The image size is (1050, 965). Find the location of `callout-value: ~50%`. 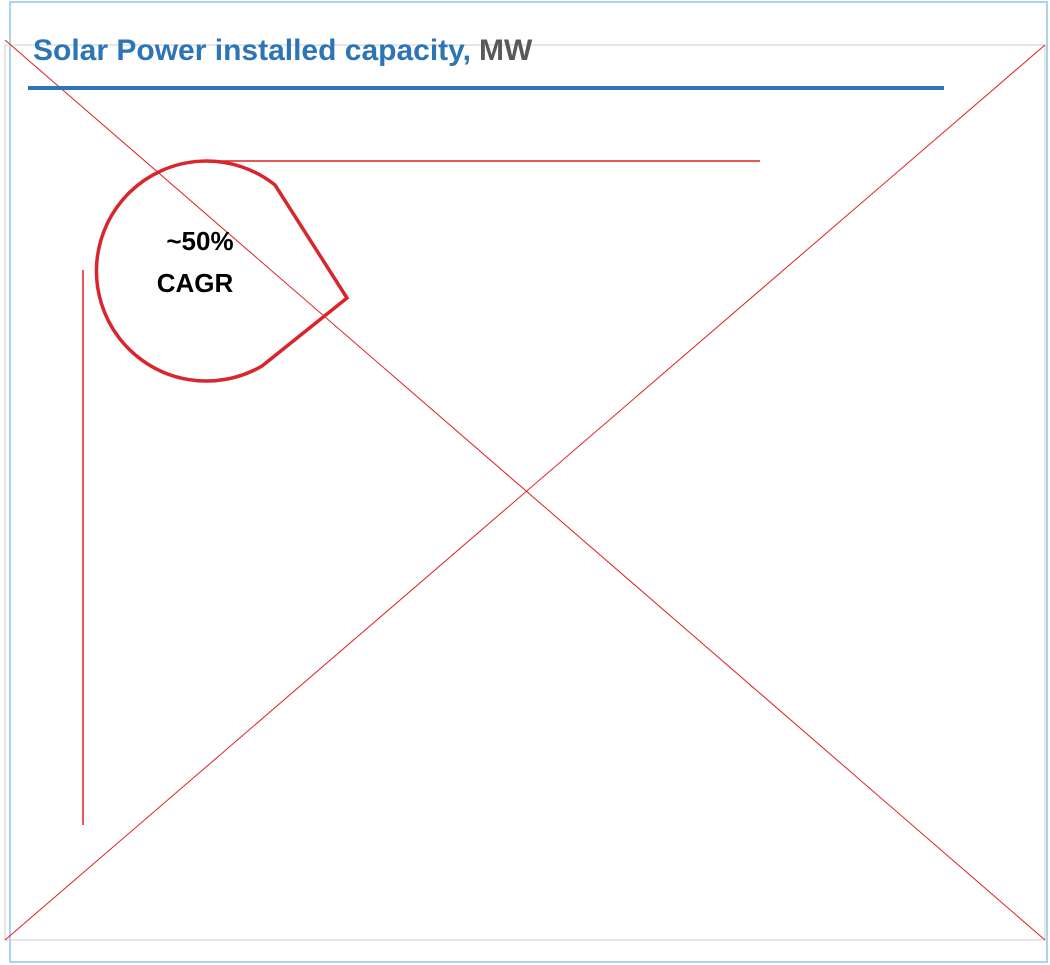

callout-value: ~50% is located at coordinates (199, 241).